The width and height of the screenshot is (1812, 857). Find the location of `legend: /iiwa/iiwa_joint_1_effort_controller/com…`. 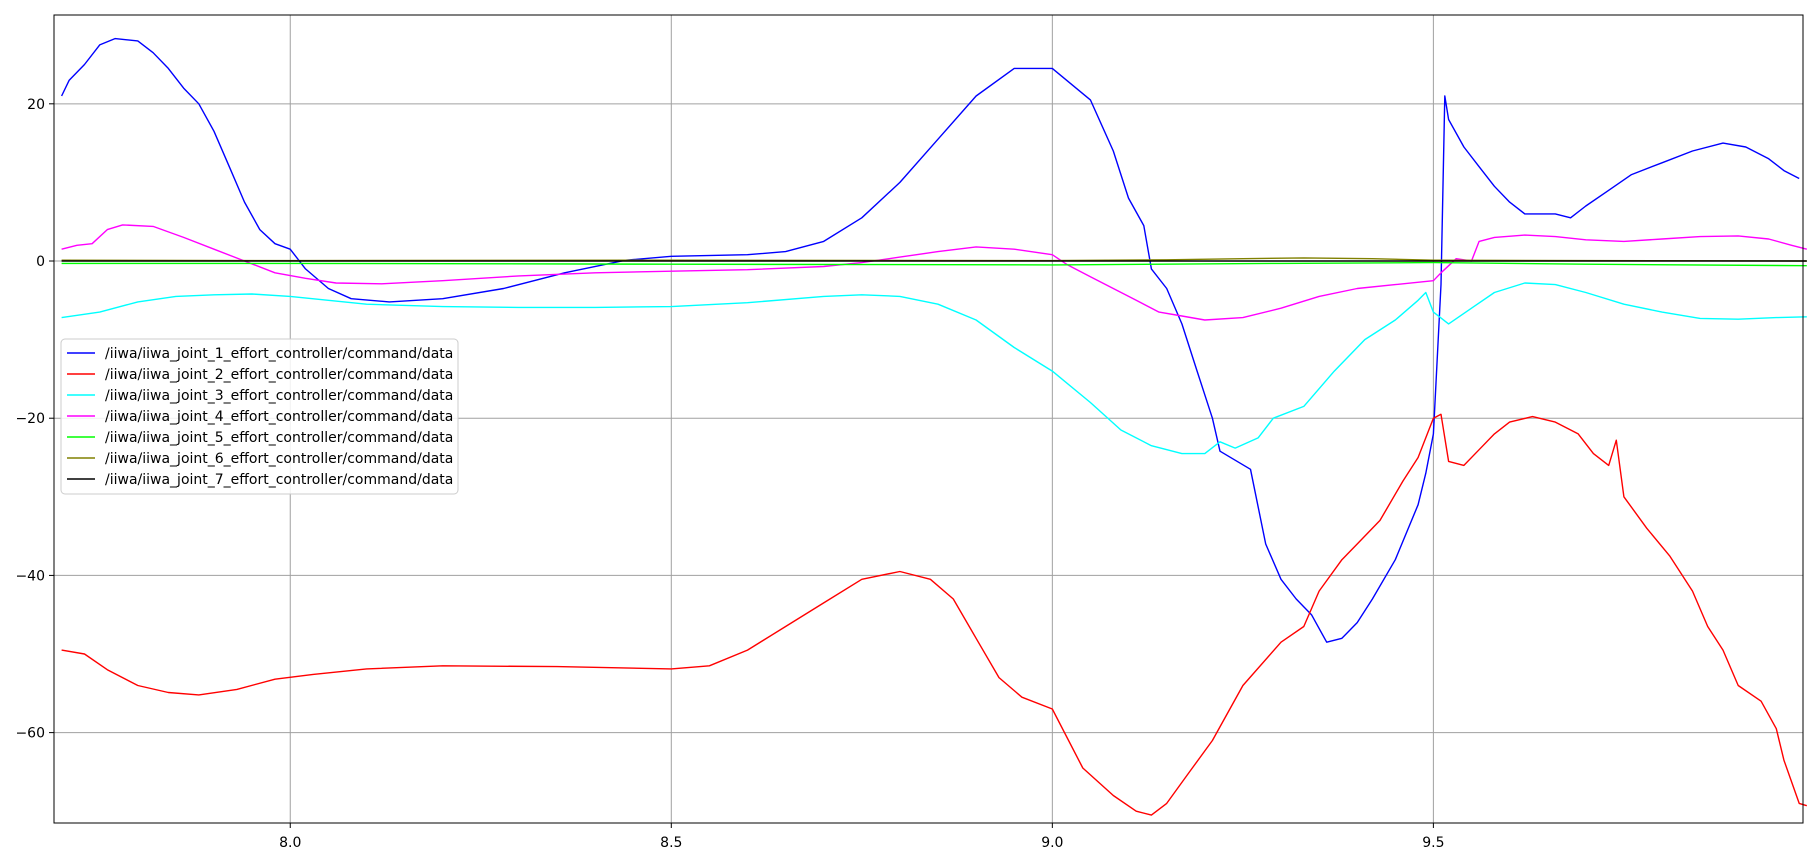

legend: /iiwa/iiwa_joint_1_effort_controller/com… is located at coordinates (259, 416).